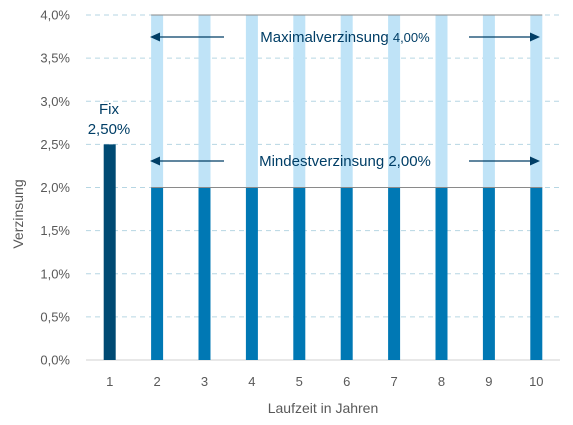 The width and height of the screenshot is (573, 425). Describe the element at coordinates (393, 381) in the screenshot. I see `x-tick-label: 7` at that location.